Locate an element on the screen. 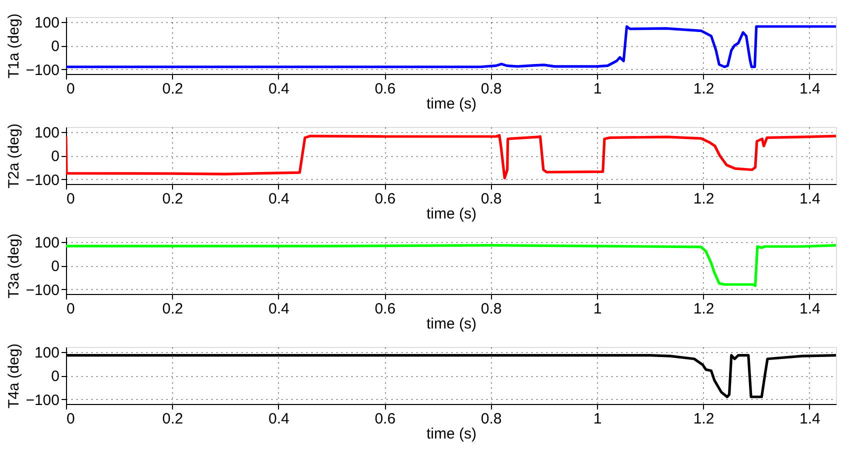 This screenshot has width=866, height=463. y-axis-title: T3a (deg) is located at coordinates (14, 266).